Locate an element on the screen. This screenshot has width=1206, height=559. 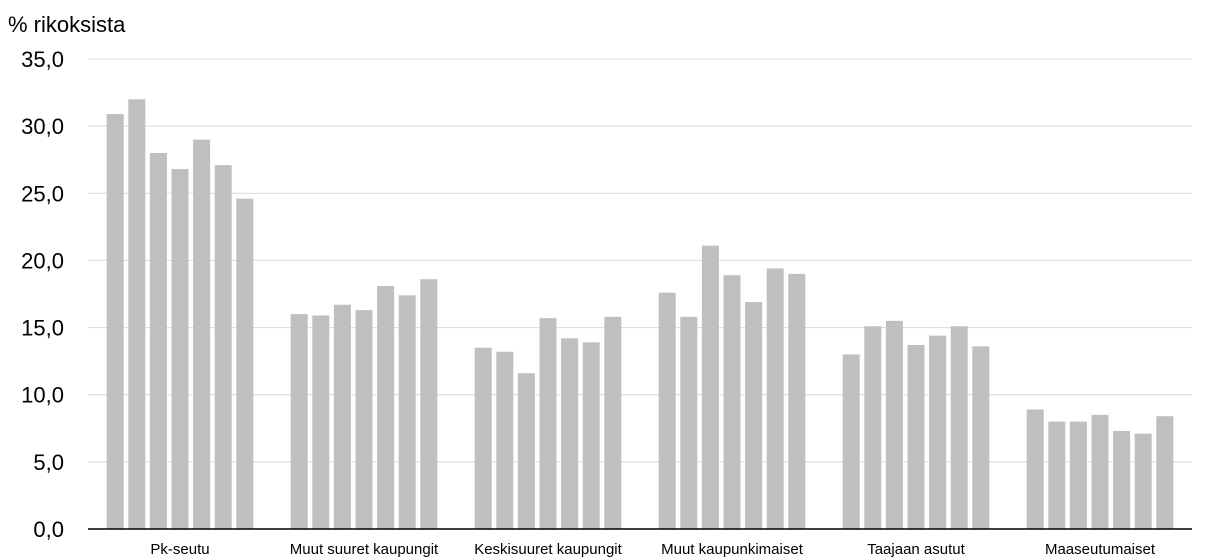
y-tick-label: 25,0 is located at coordinates (42, 193).